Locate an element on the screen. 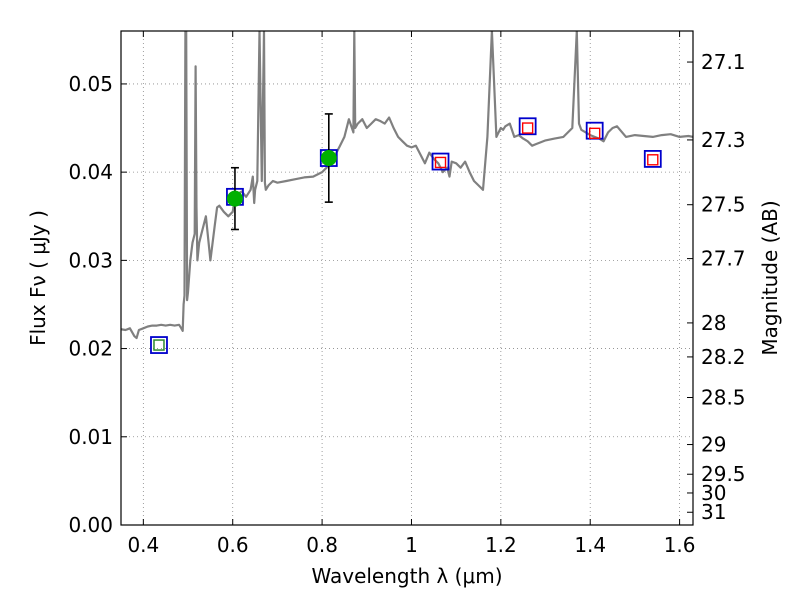 Image resolution: width=800 pixels, height=600 pixels. x-tick-label: 0.6 is located at coordinates (233, 545).